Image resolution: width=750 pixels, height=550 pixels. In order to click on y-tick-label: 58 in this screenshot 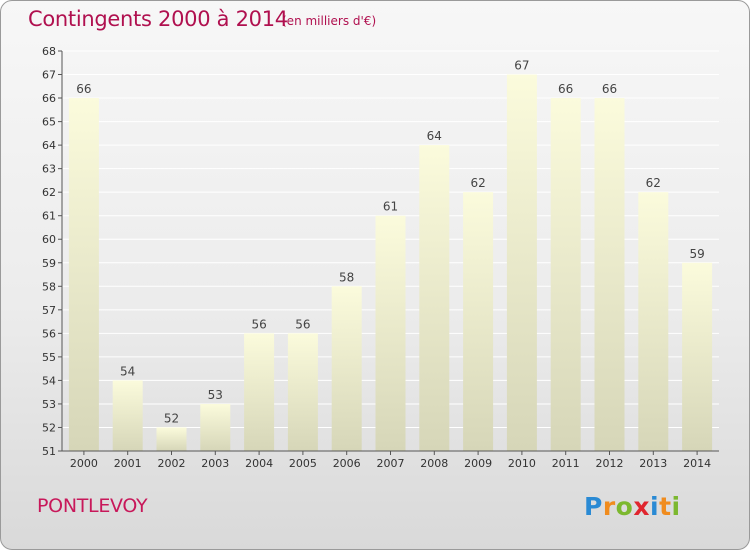, I will do `click(49, 286)`.